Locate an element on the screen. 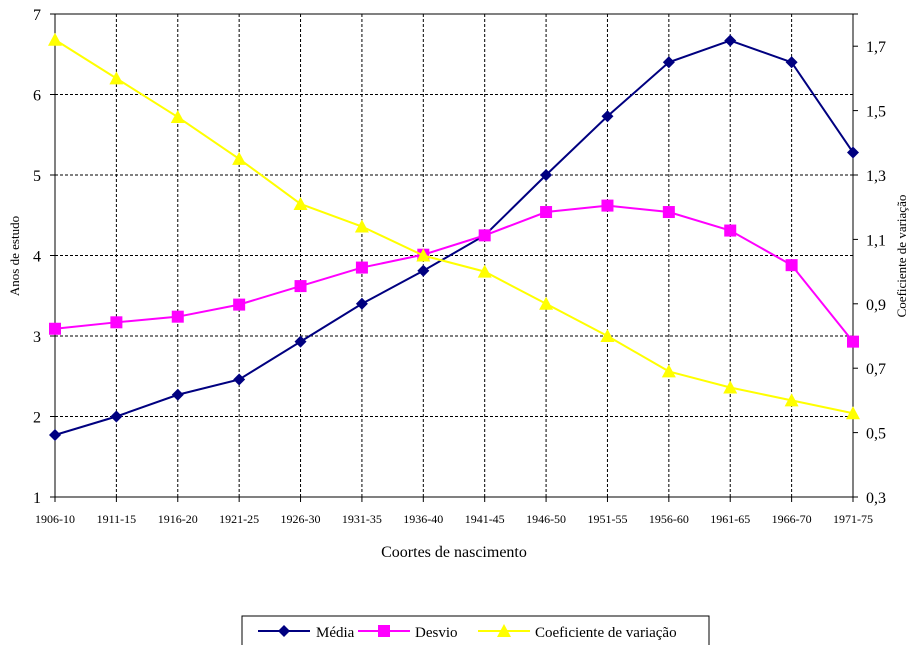 The width and height of the screenshot is (913, 645). y2-axis-title: Coeficiente de variação is located at coordinates (901, 256).